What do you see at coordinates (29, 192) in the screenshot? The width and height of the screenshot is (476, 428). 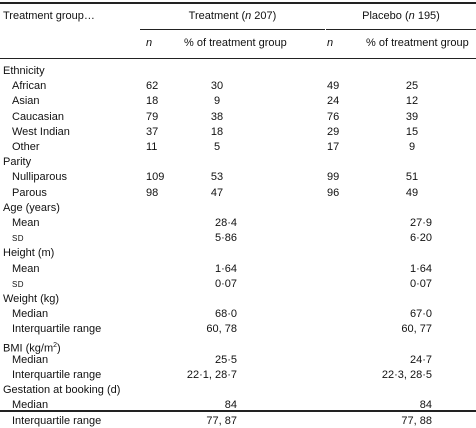 I see `row-label: Parous` at bounding box center [29, 192].